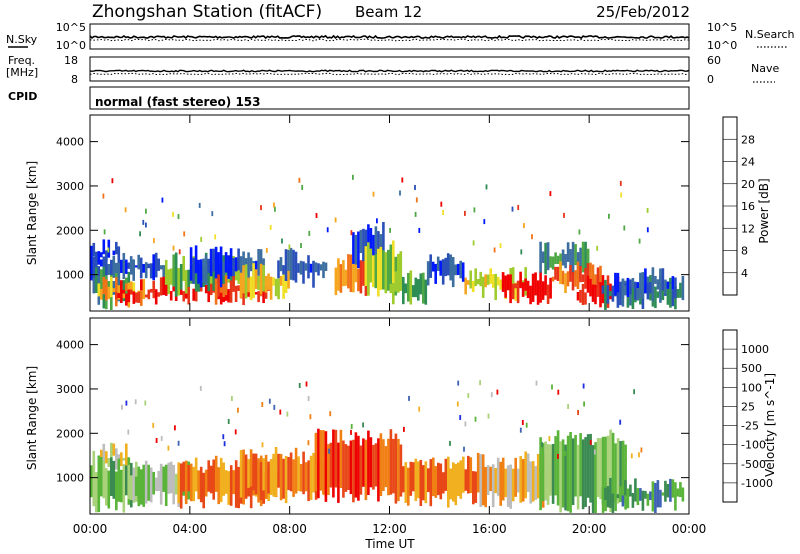  I want to click on sky-right-top-tick: 10^5, so click(722, 27).